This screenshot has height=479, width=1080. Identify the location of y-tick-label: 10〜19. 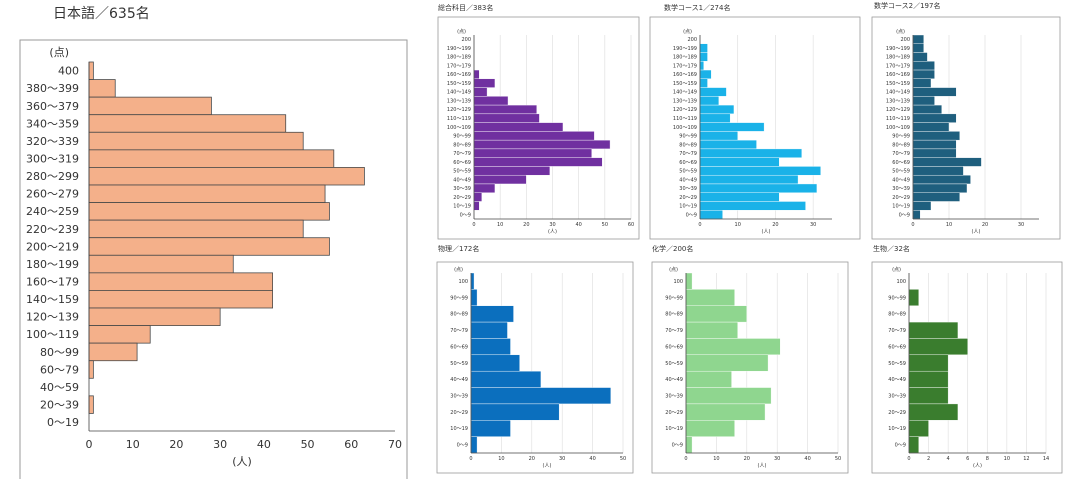
(897, 429).